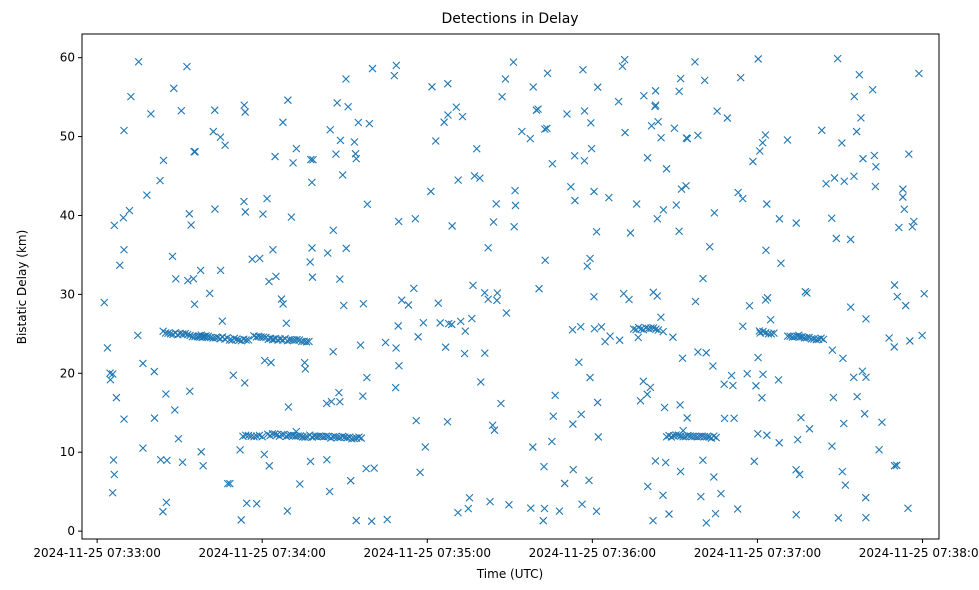  Describe the element at coordinates (96, 553) in the screenshot. I see `x-tick-label: 2024-11-25 07:33:00` at that location.